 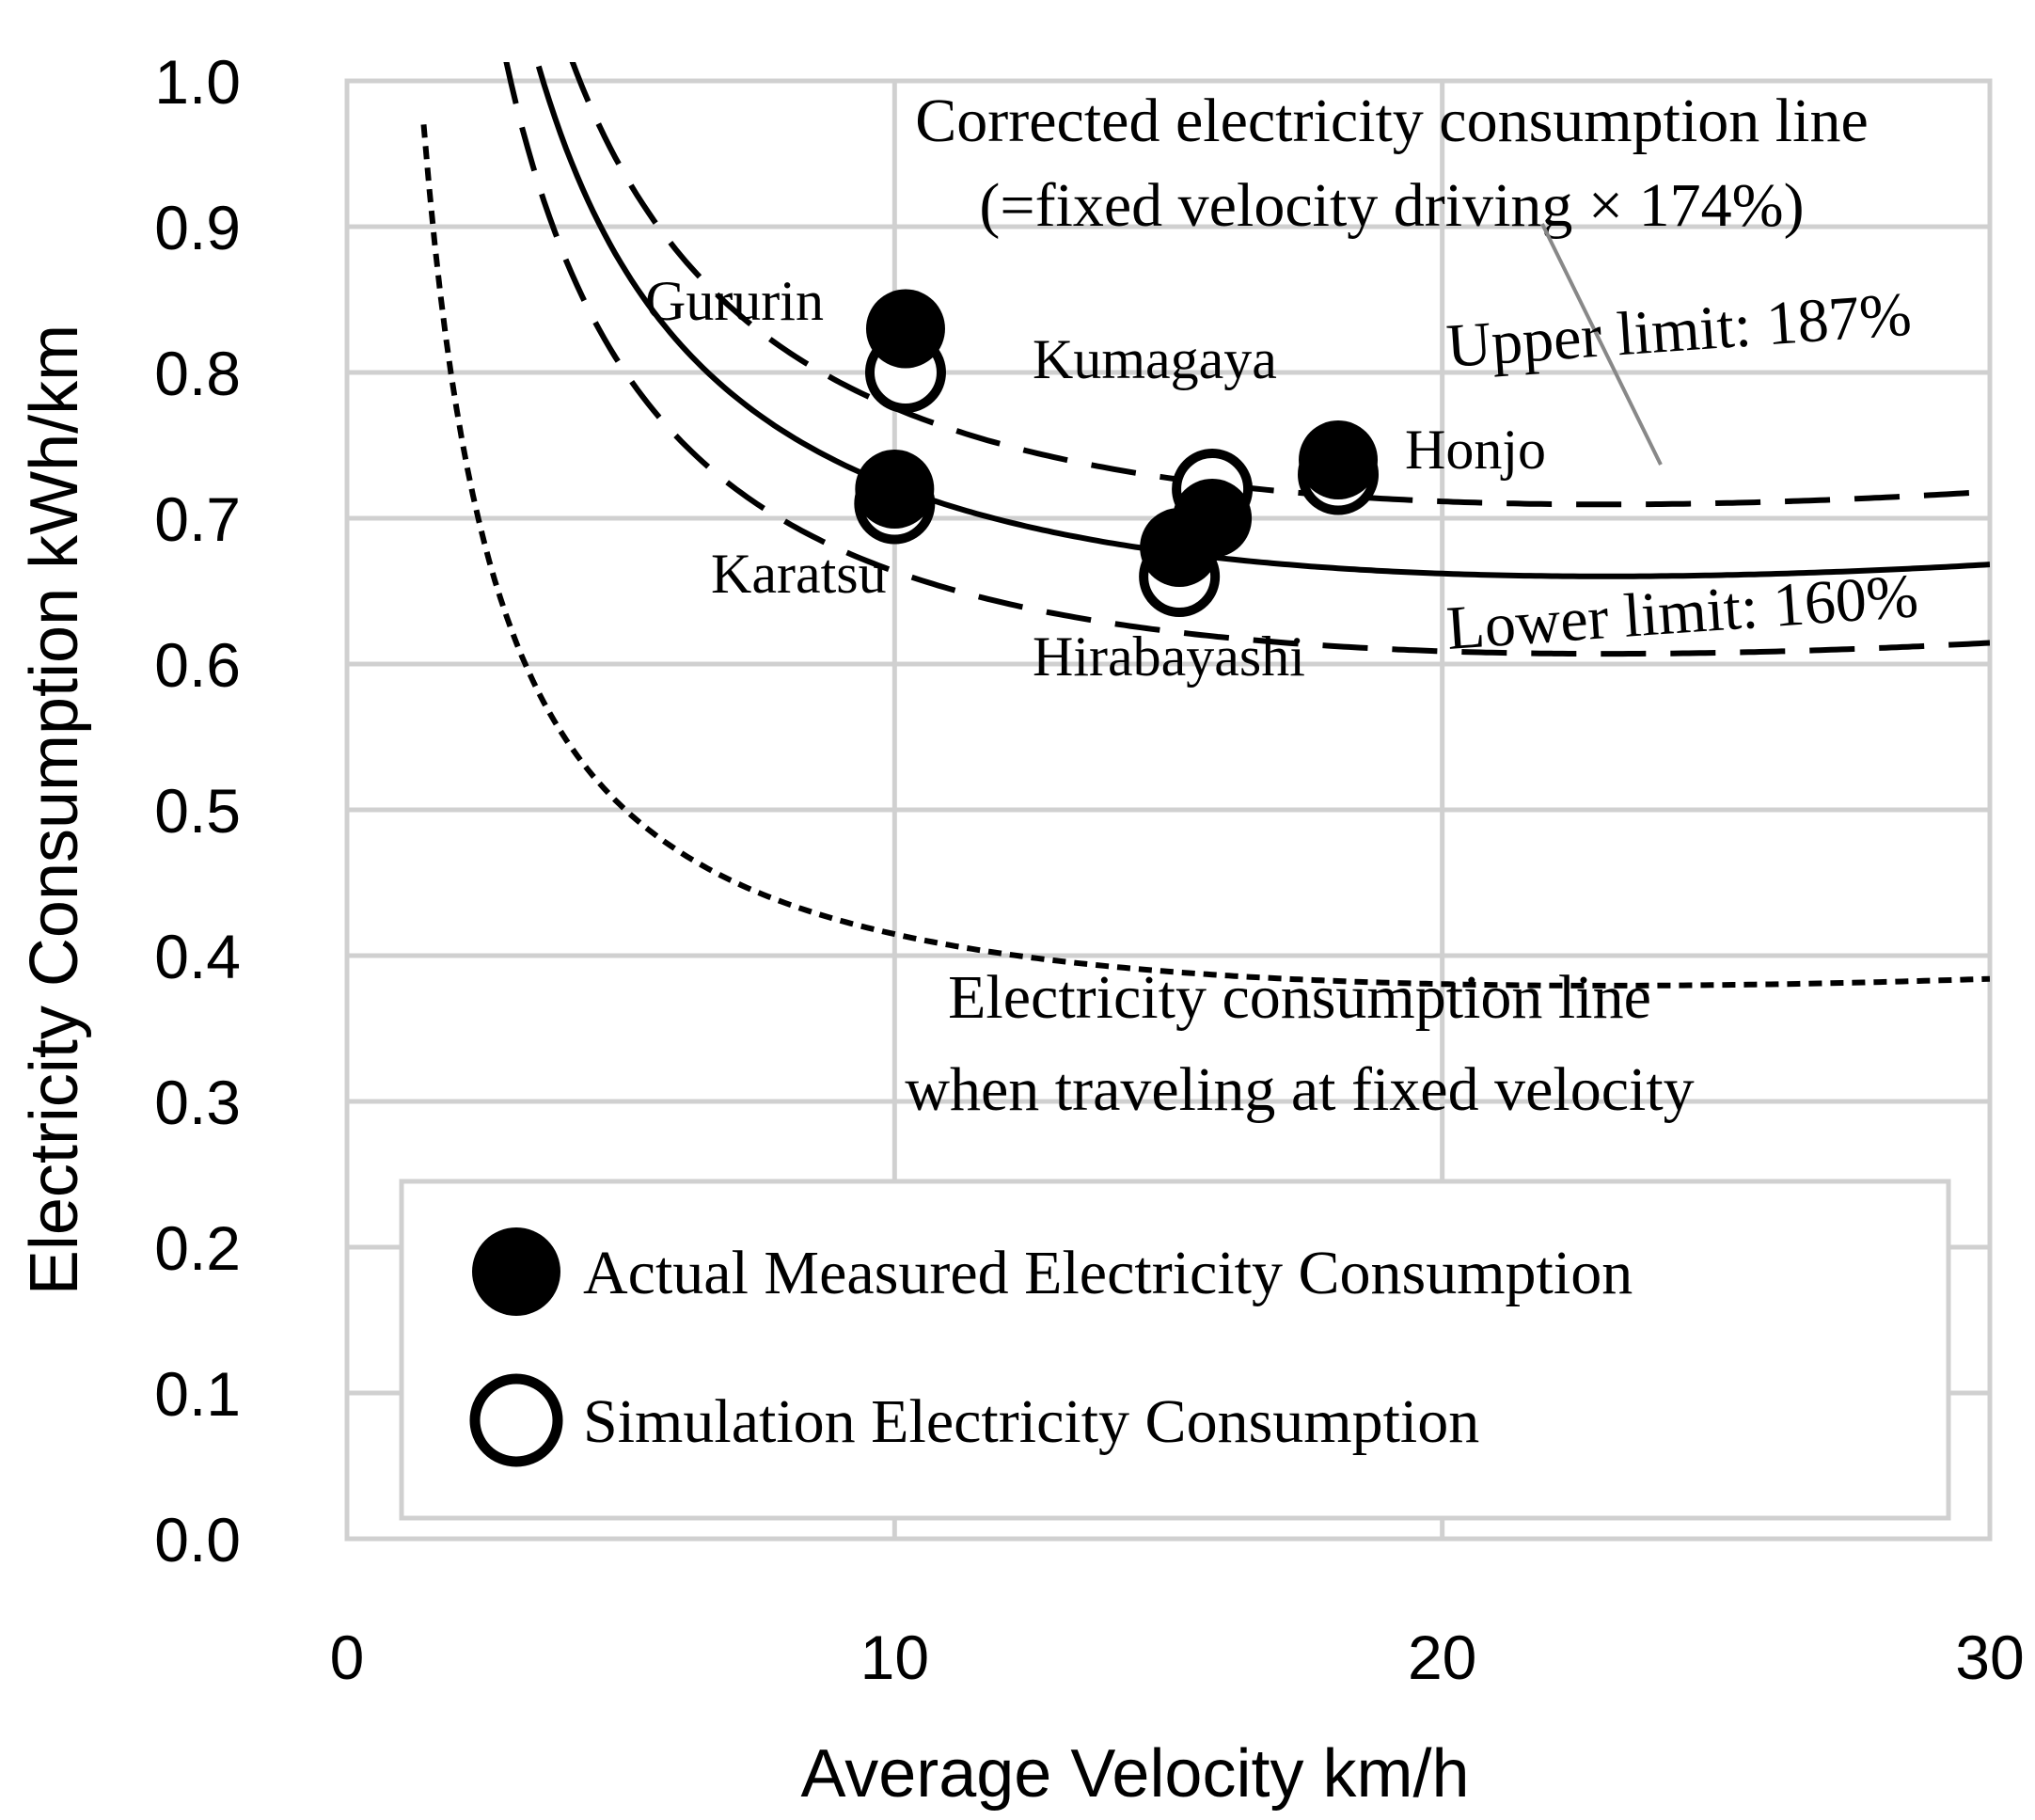 What do you see at coordinates (197, 227) in the screenshot?
I see `y-tick-label: 0.9` at bounding box center [197, 227].